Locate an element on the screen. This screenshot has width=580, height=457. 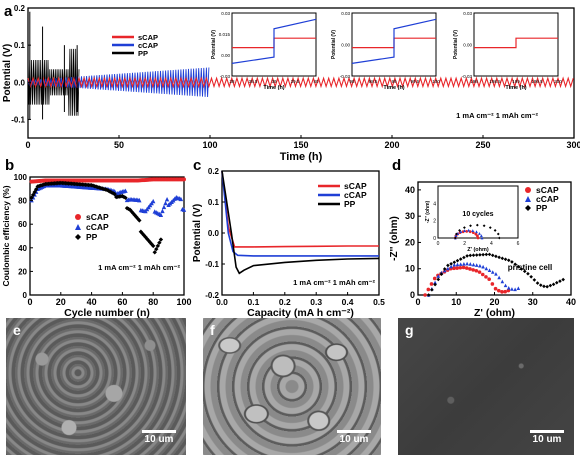
scale-bar-label-f: 10 um is located at coordinates (354, 439).